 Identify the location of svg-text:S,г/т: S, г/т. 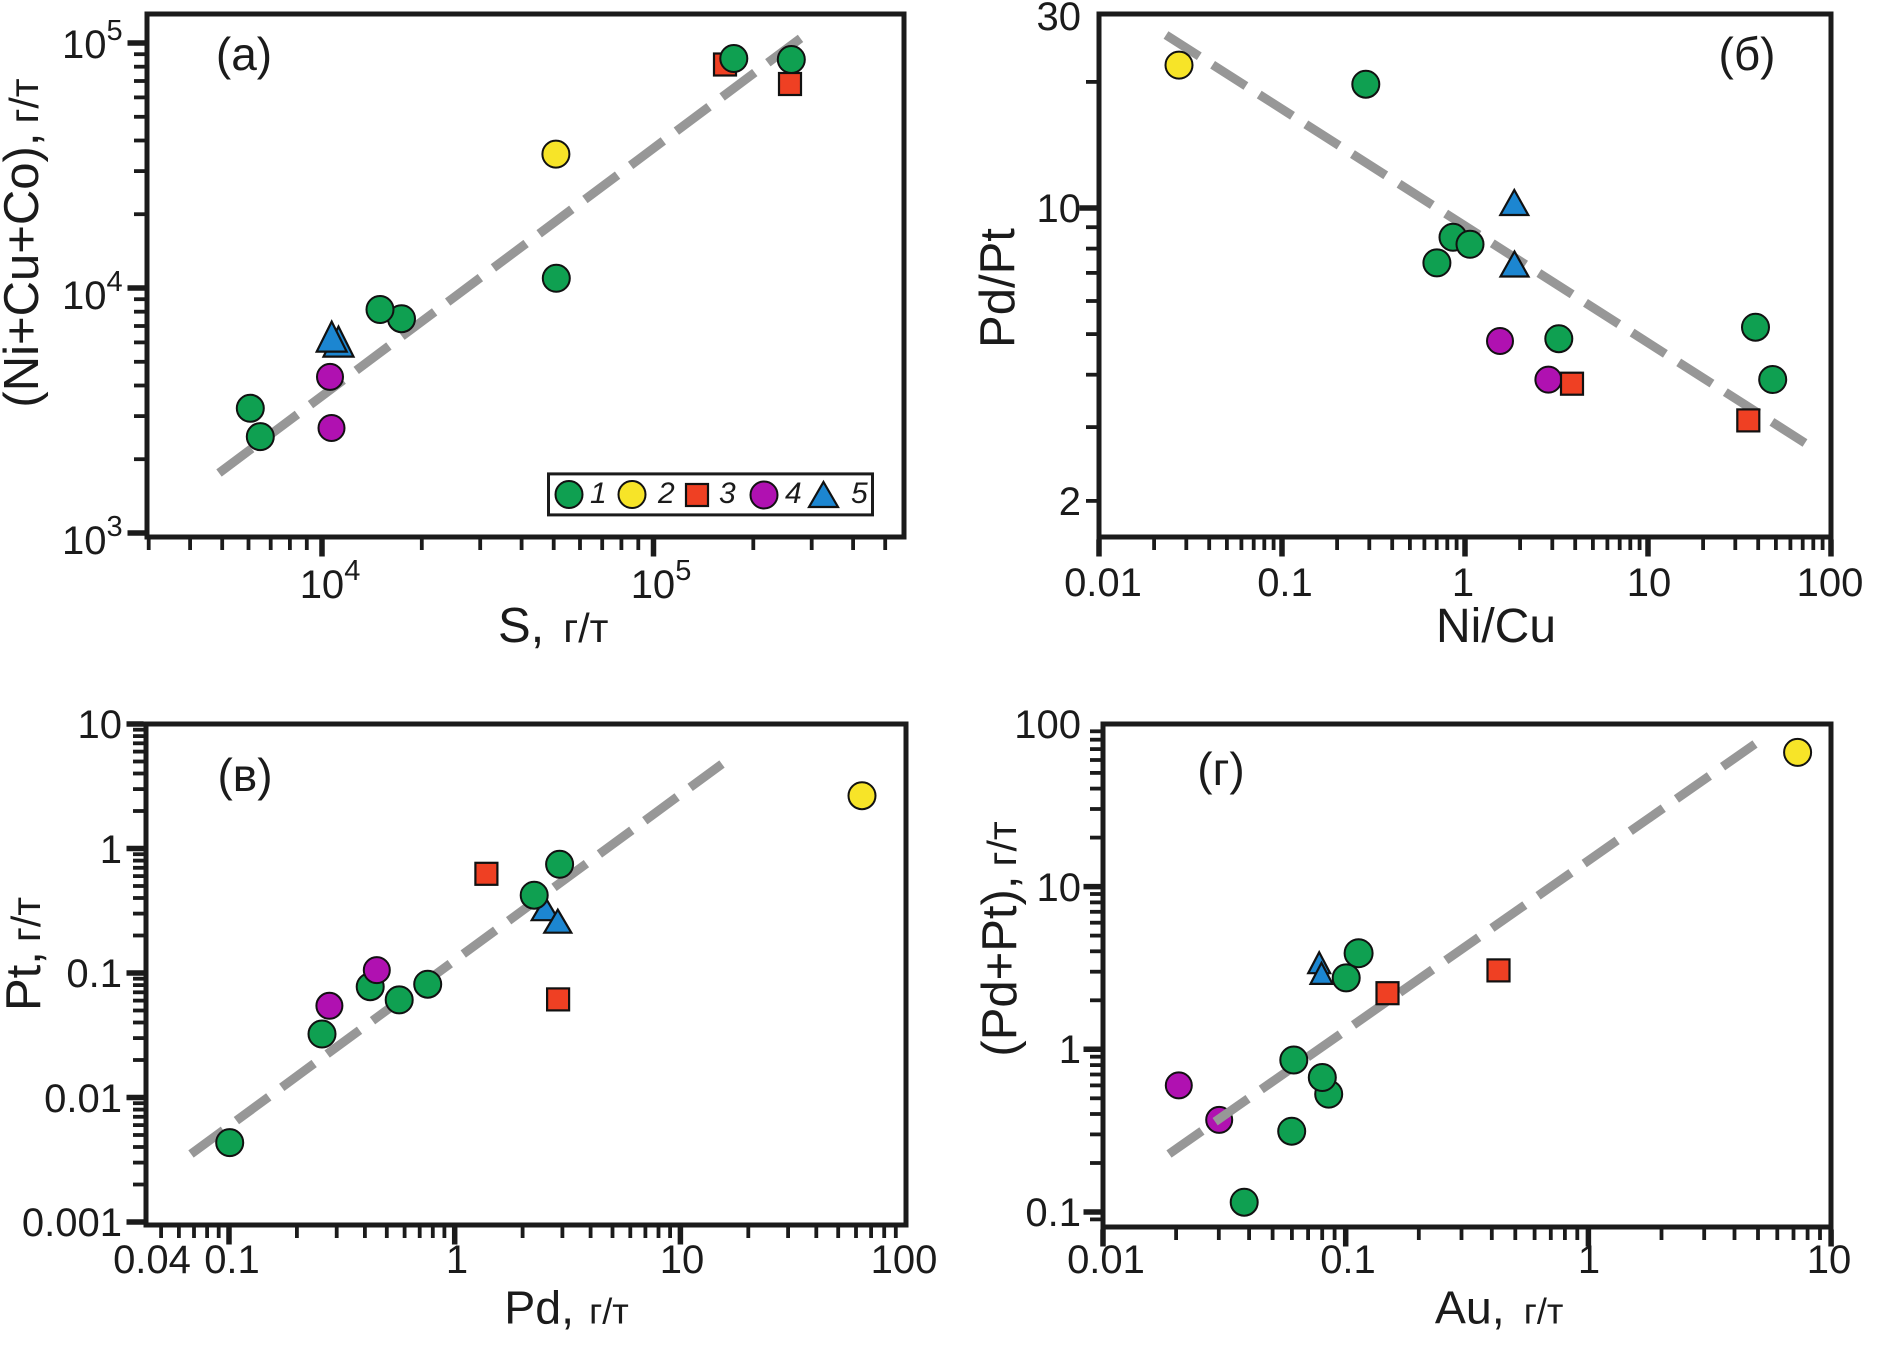
(553, 626).